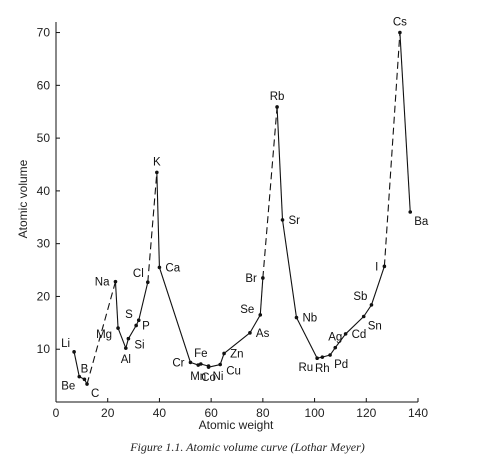 This screenshot has width=495, height=475. I want to click on point-cd, so click(345, 334).